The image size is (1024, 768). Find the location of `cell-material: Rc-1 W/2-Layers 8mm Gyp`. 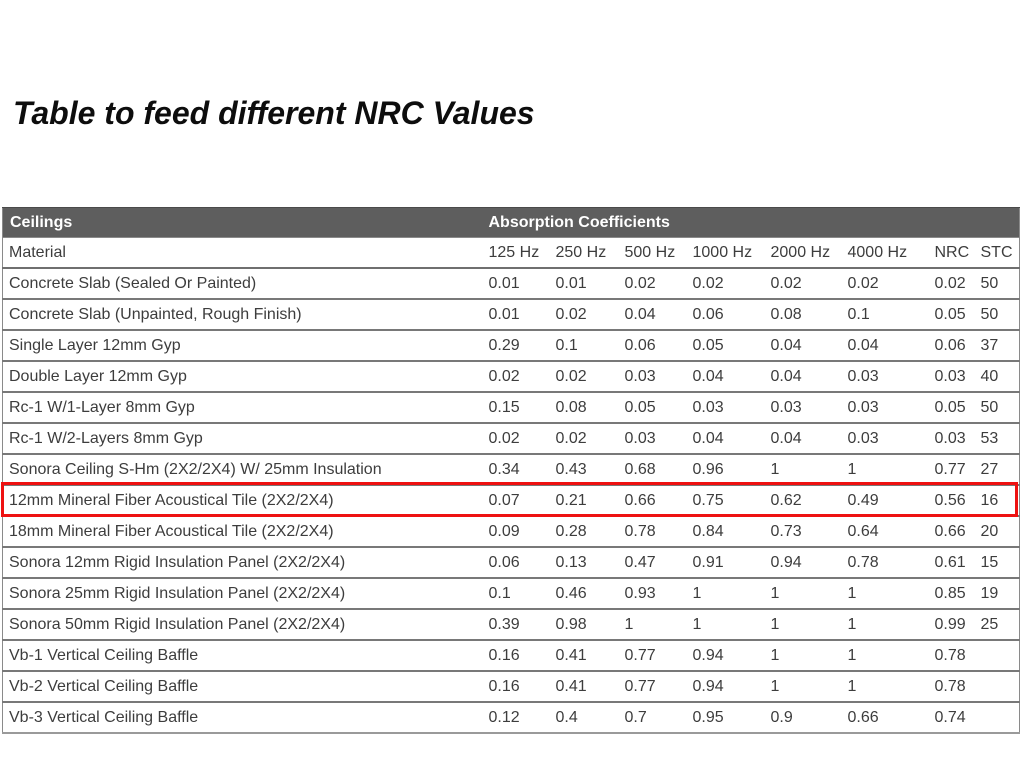

cell-material: Rc-1 W/2-Layers 8mm Gyp is located at coordinates (244, 438).